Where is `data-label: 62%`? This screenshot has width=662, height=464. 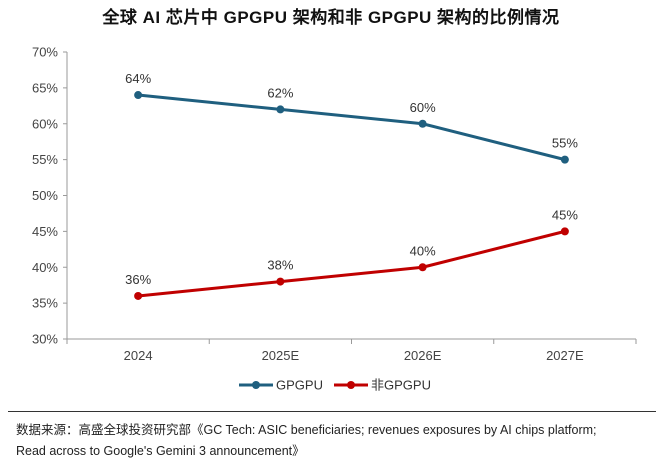 data-label: 62% is located at coordinates (280, 92).